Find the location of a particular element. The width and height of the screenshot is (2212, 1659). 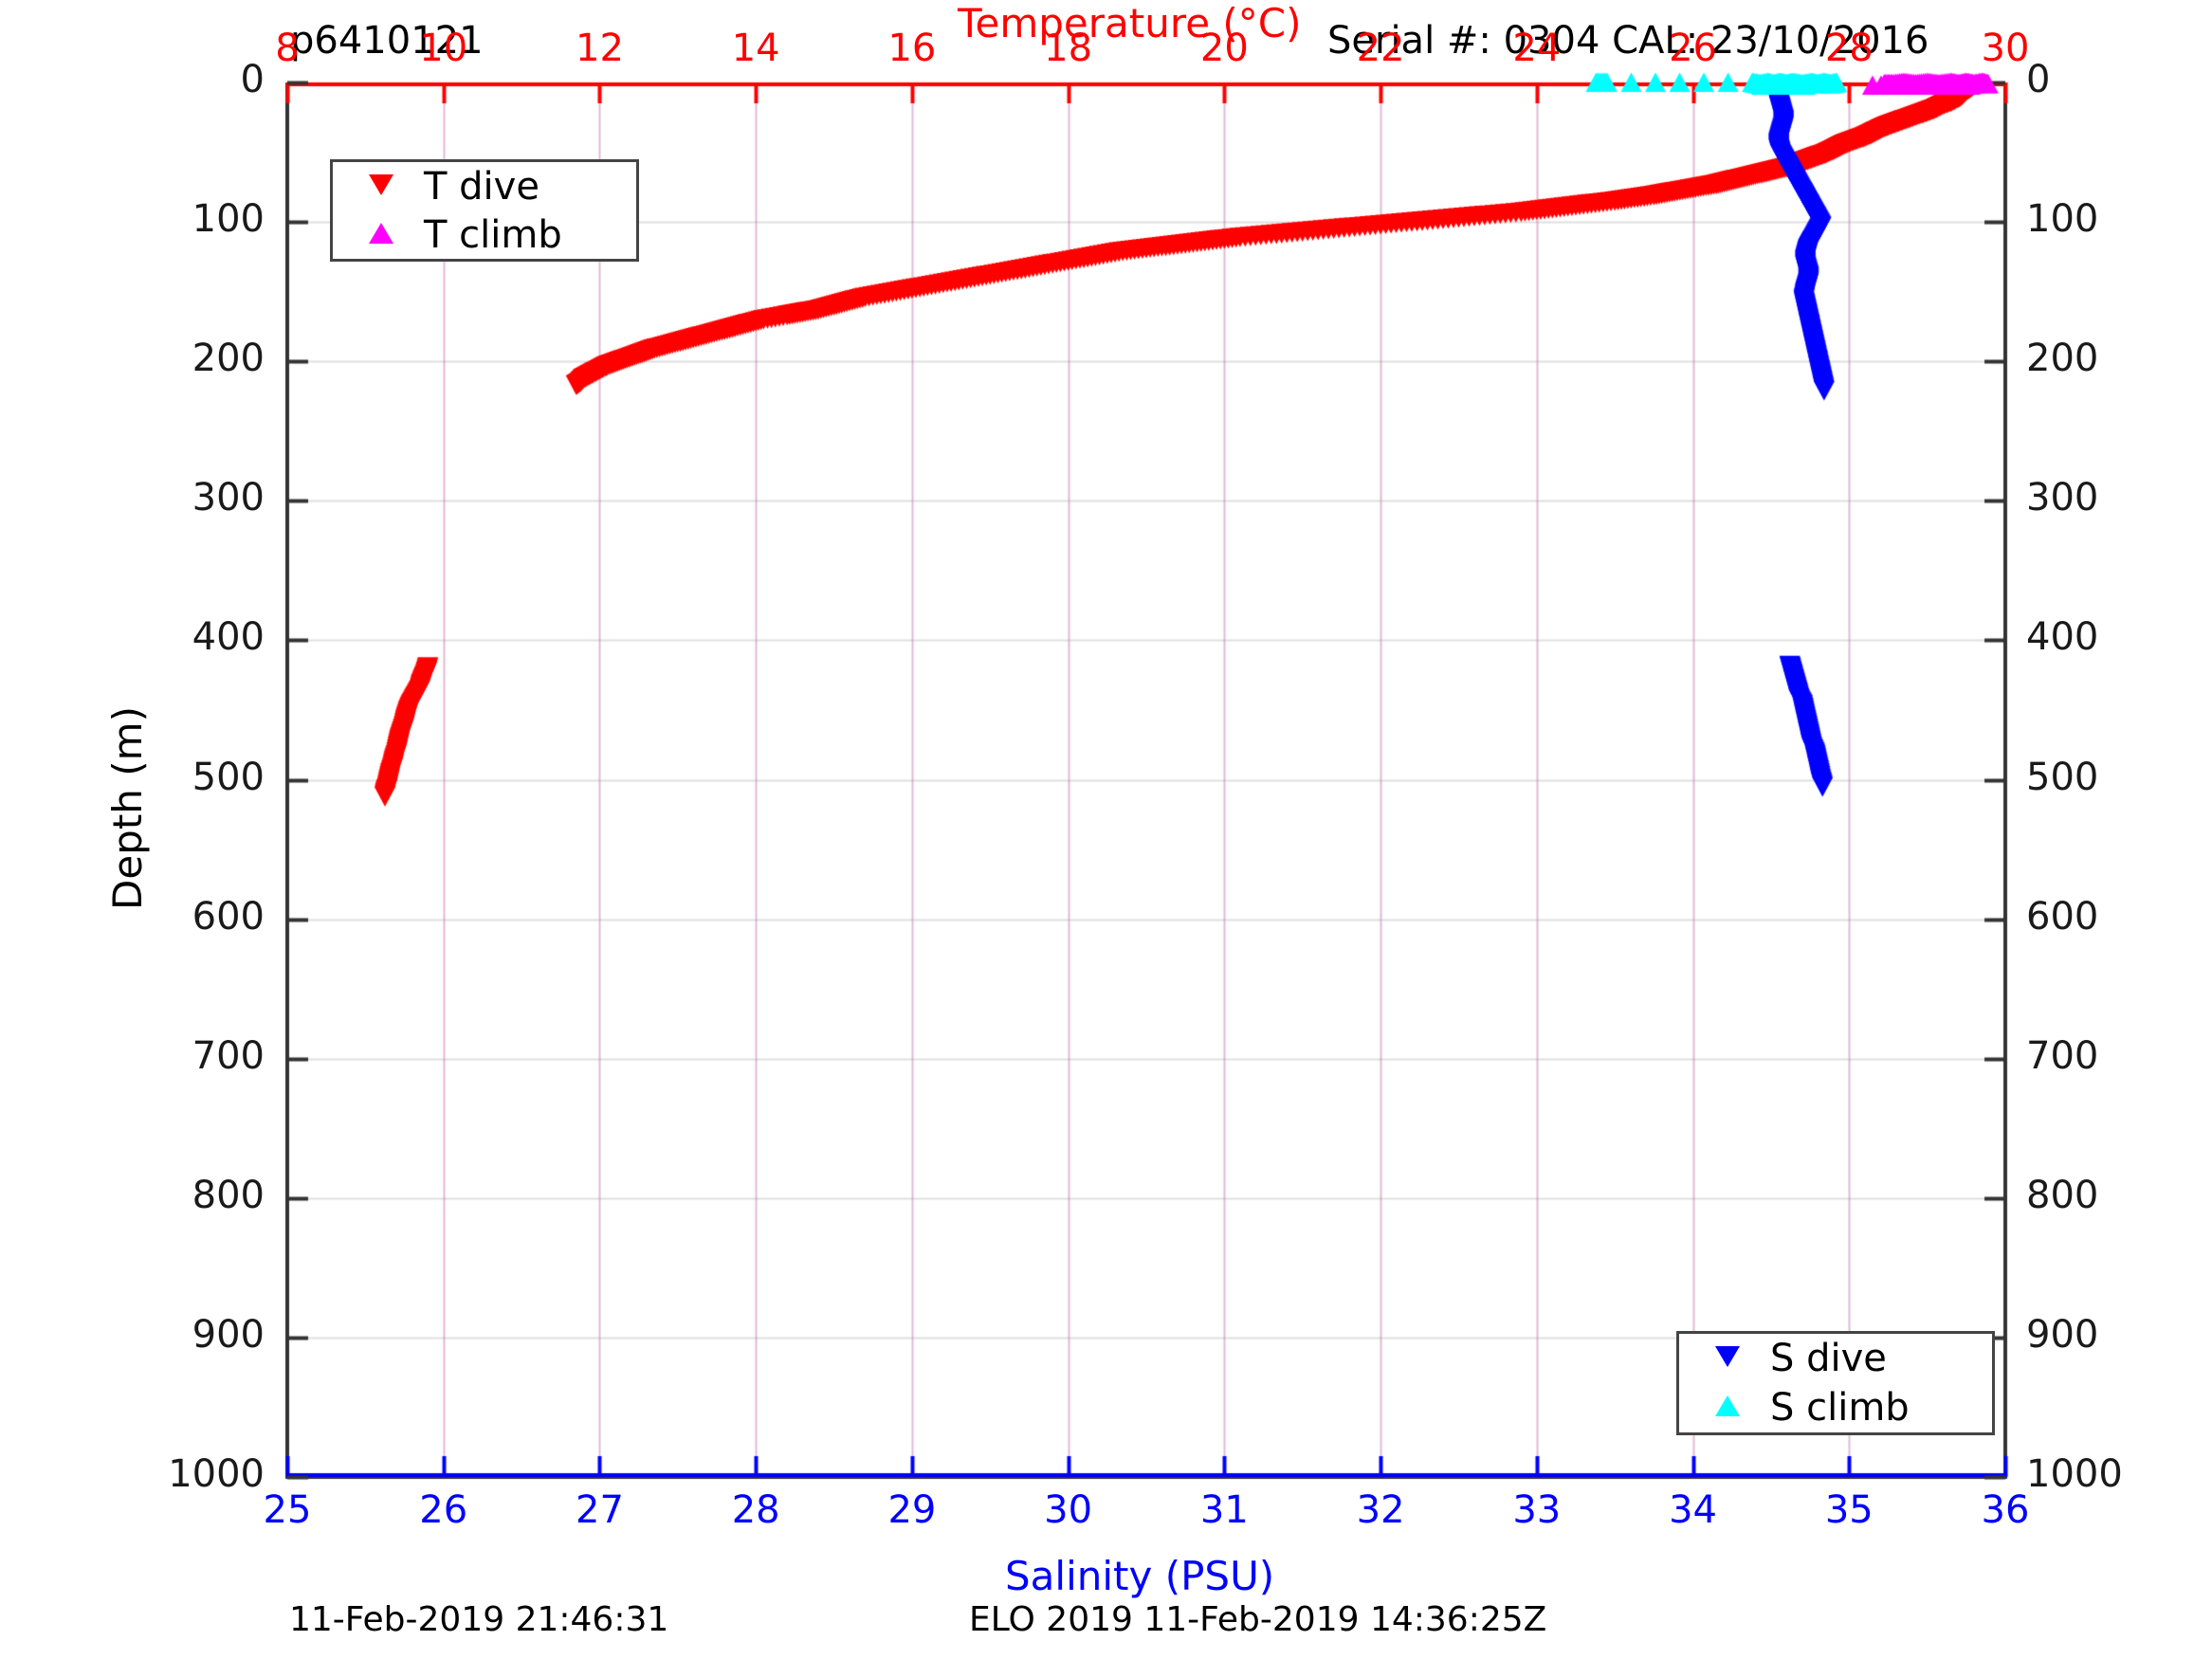

top-axis-label: Temperature (°C) is located at coordinates (1130, 23).